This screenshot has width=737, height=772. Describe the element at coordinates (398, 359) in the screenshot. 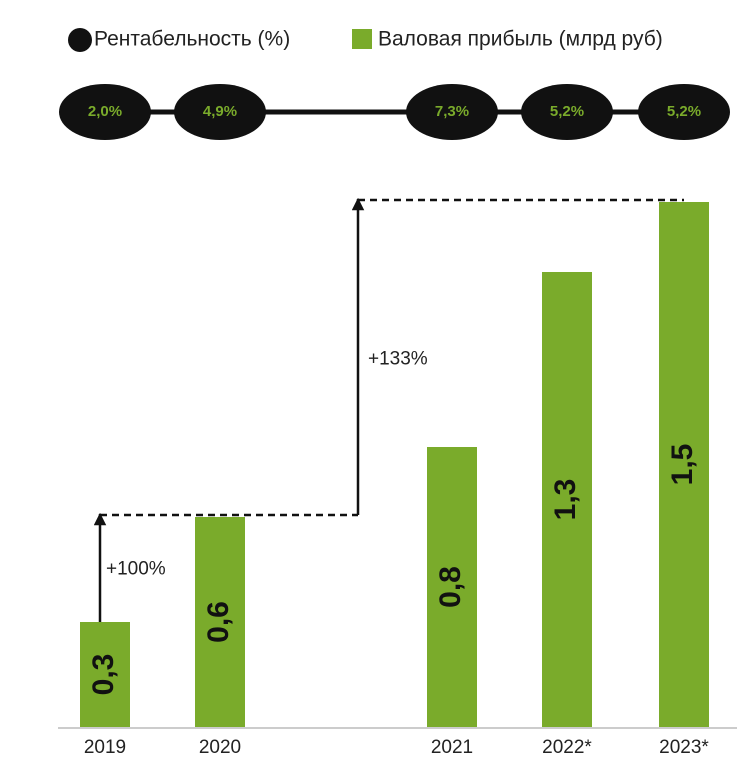

I see `growth-label: +133%` at that location.